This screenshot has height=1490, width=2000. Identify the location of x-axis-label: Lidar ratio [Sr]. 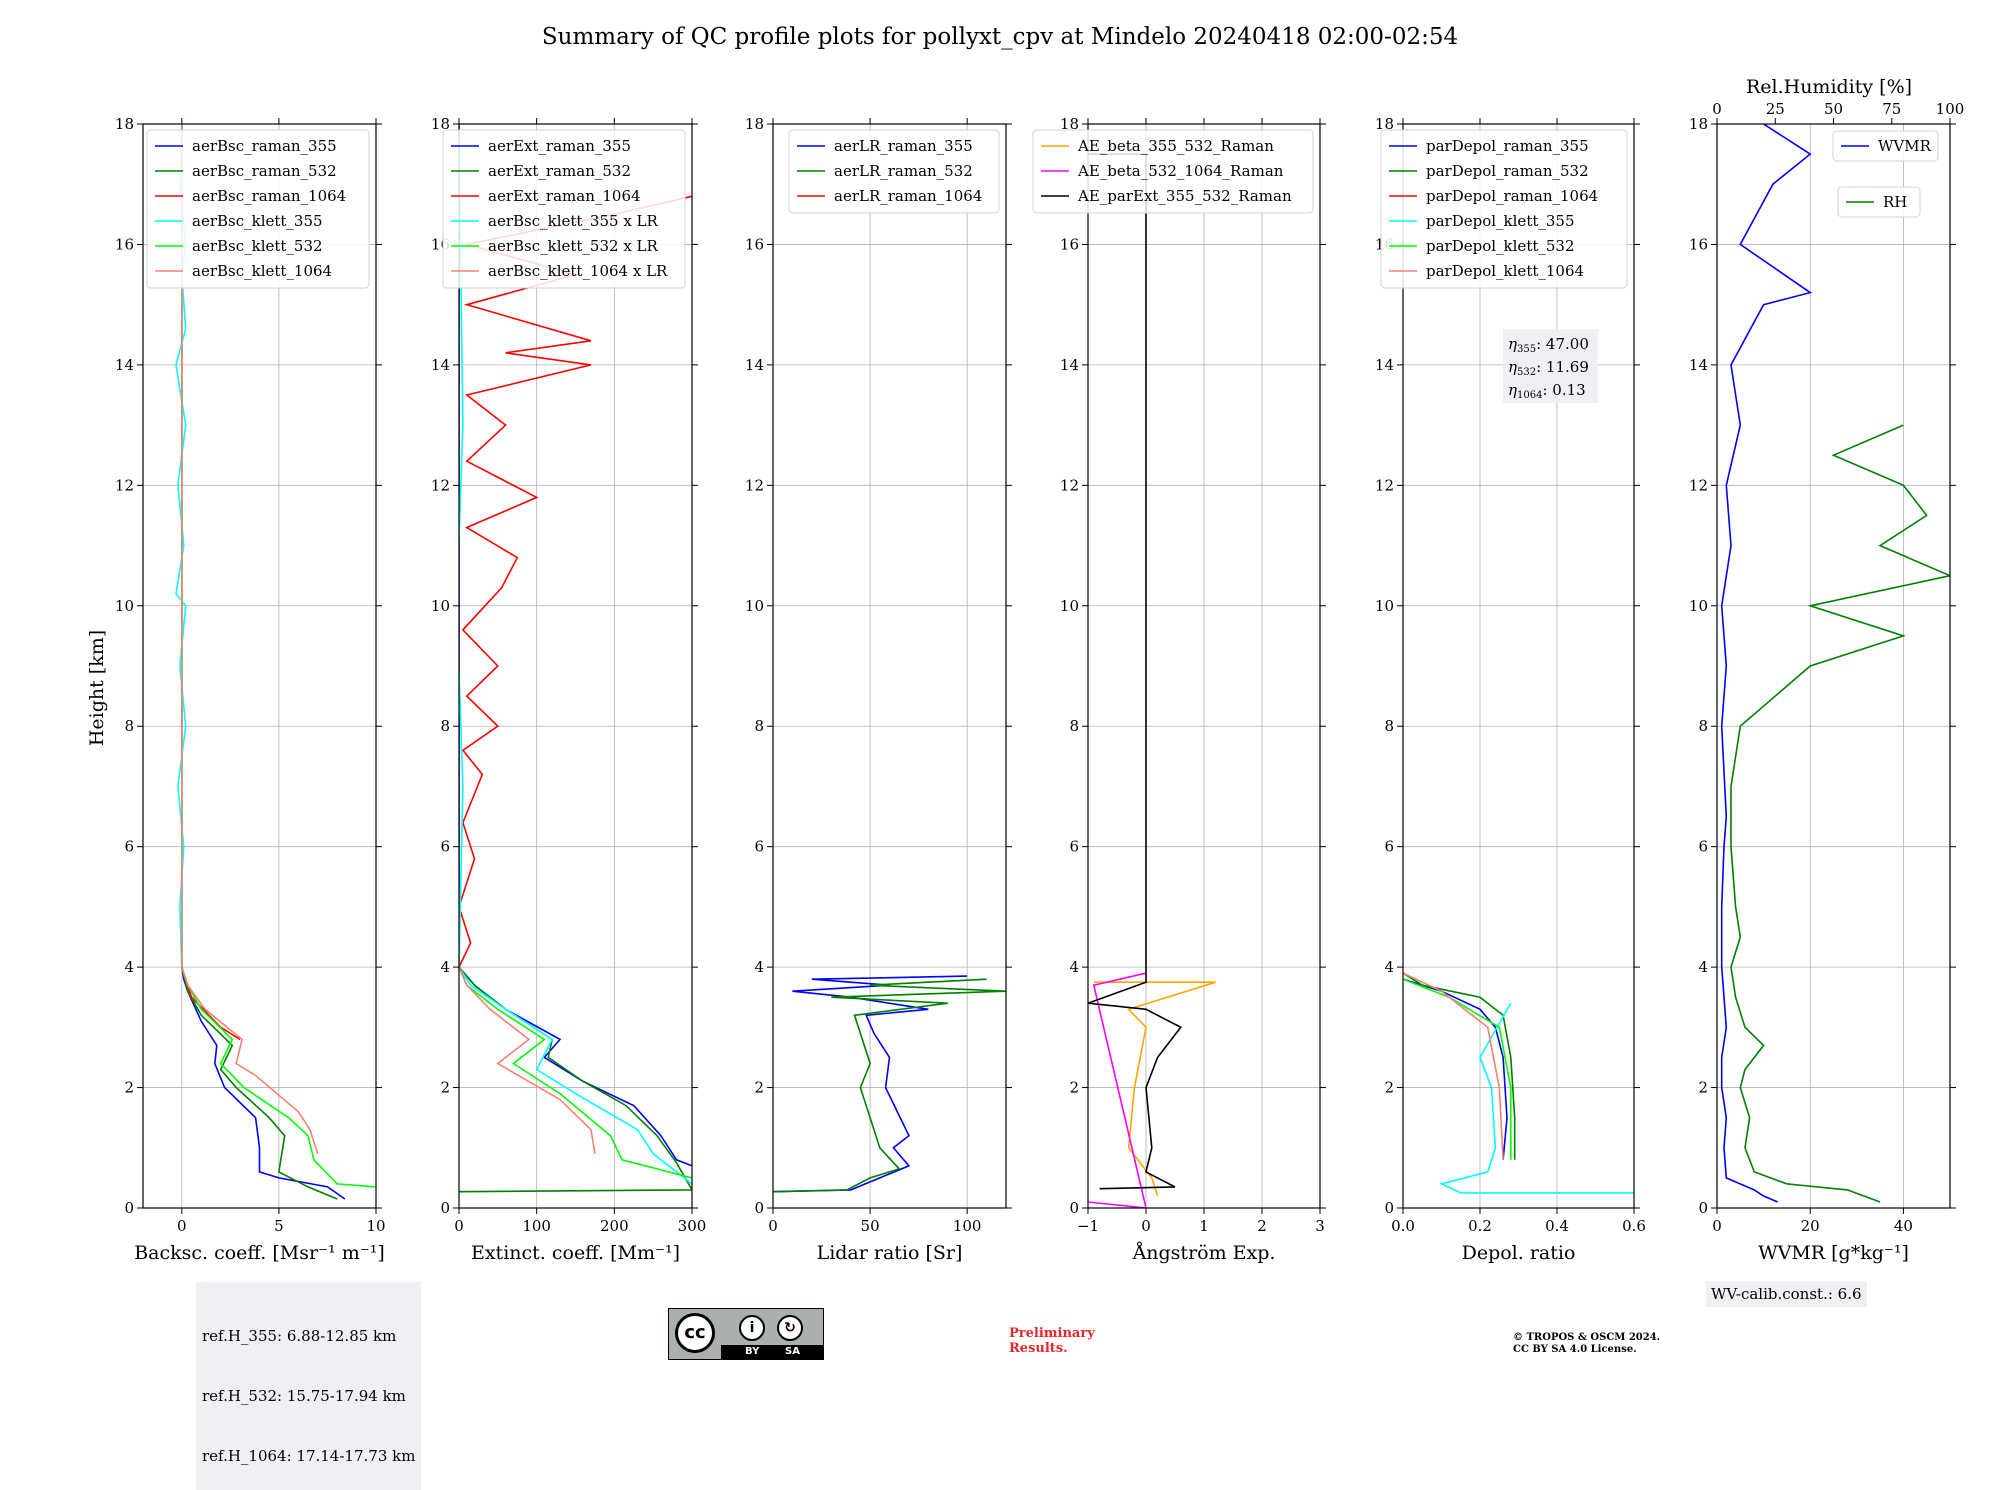
(890, 1253).